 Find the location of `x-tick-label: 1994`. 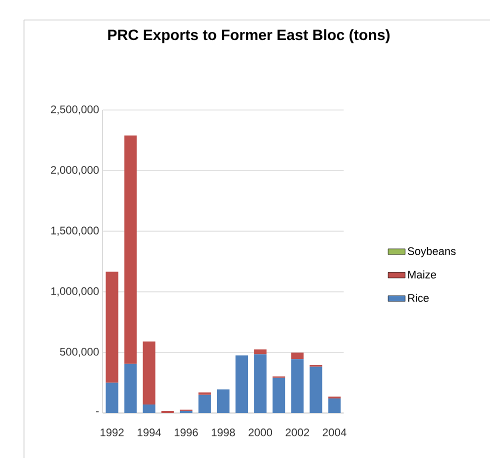

x-tick-label: 1994 is located at coordinates (149, 432).